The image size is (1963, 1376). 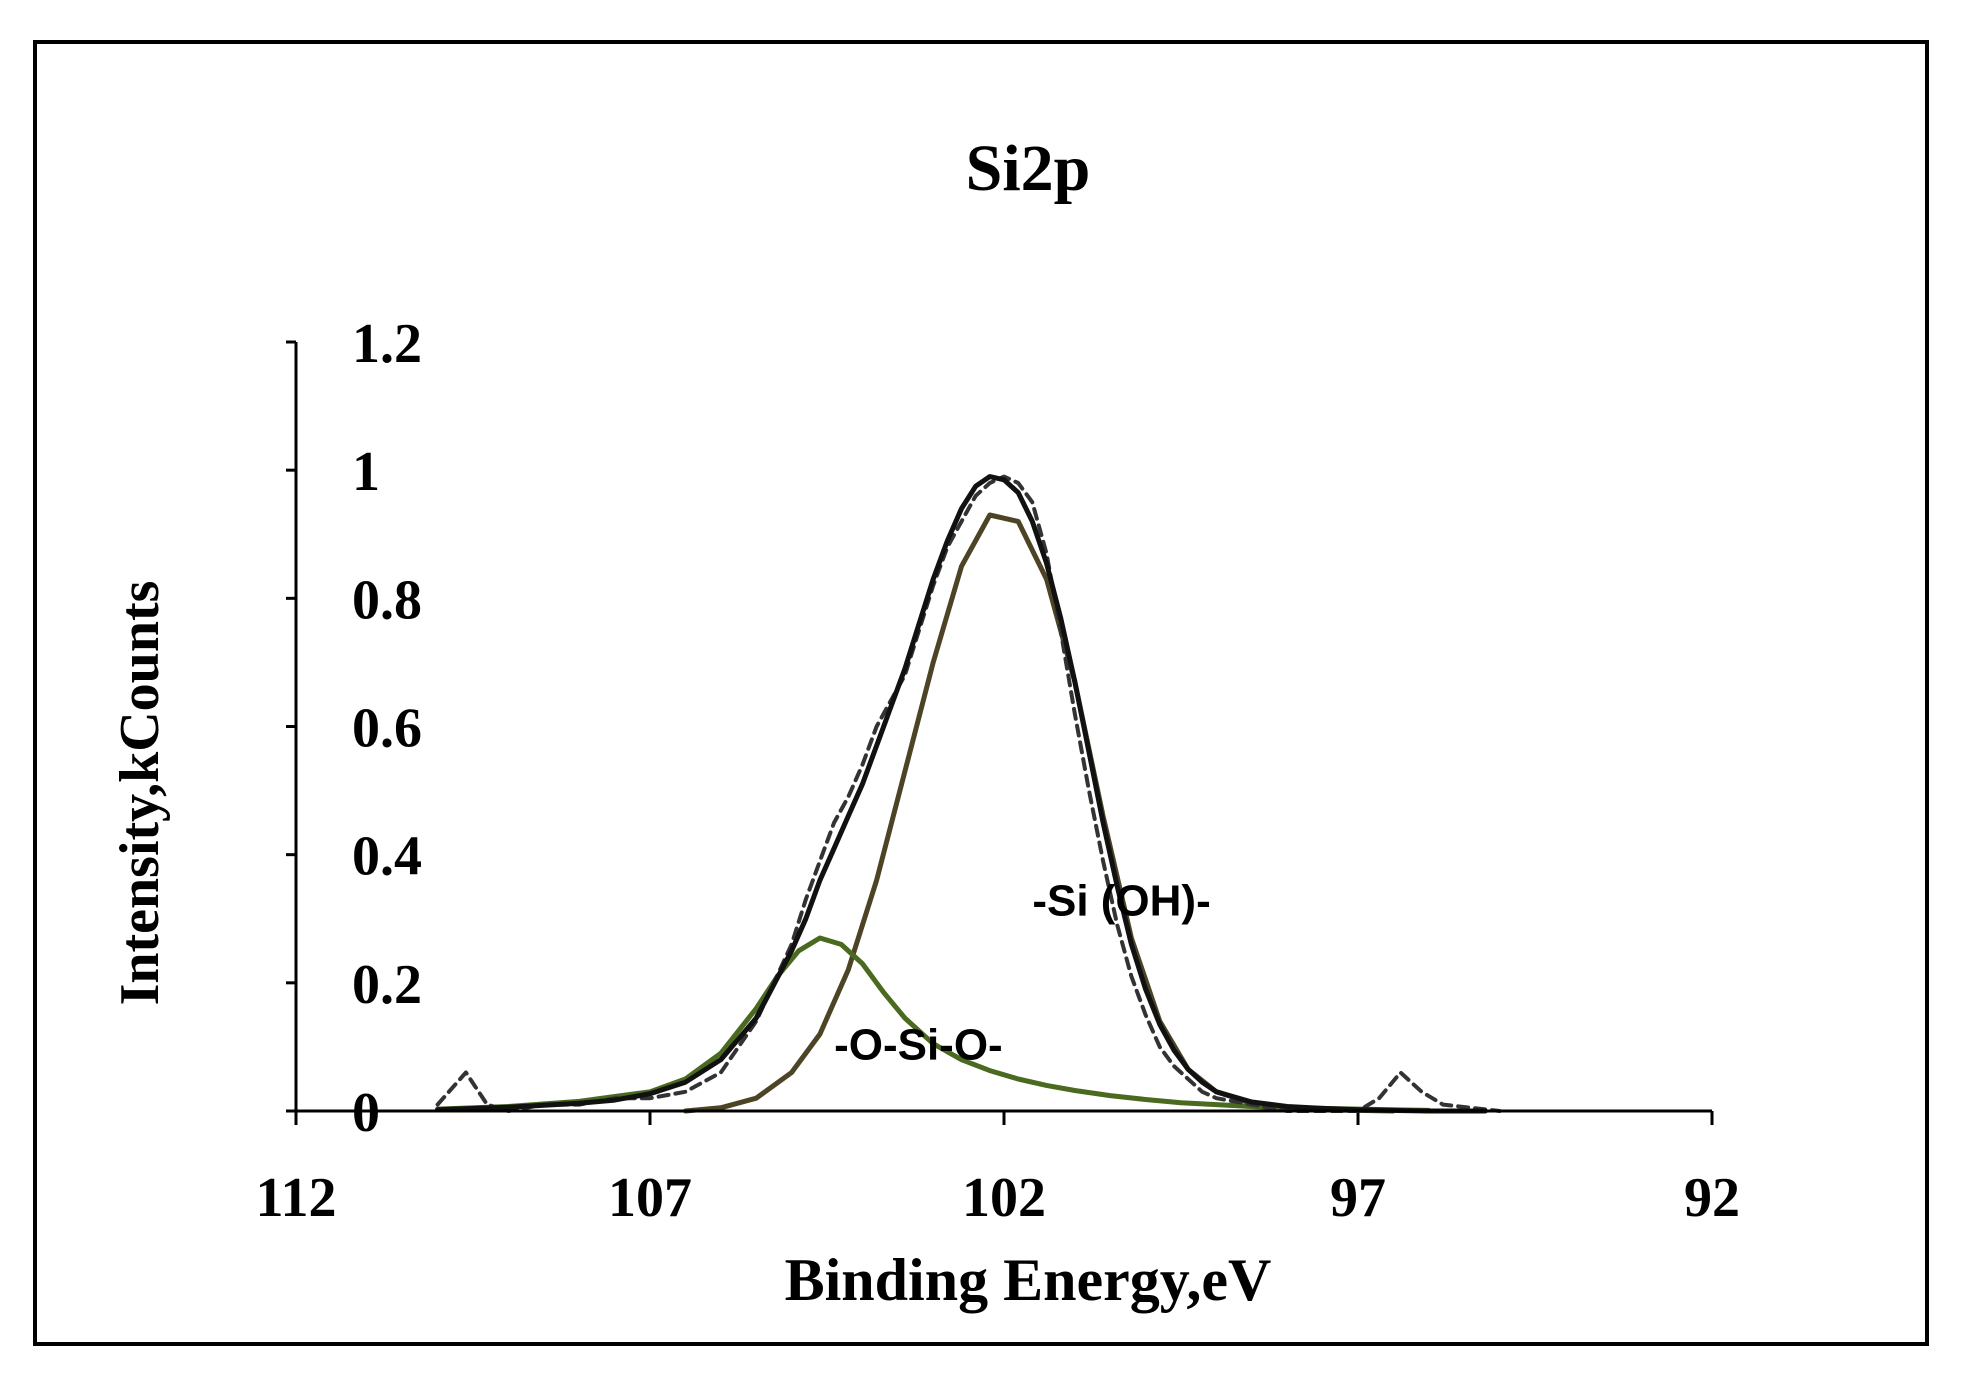 I want to click on y-tick-label: 0.4, so click(x=387, y=857).